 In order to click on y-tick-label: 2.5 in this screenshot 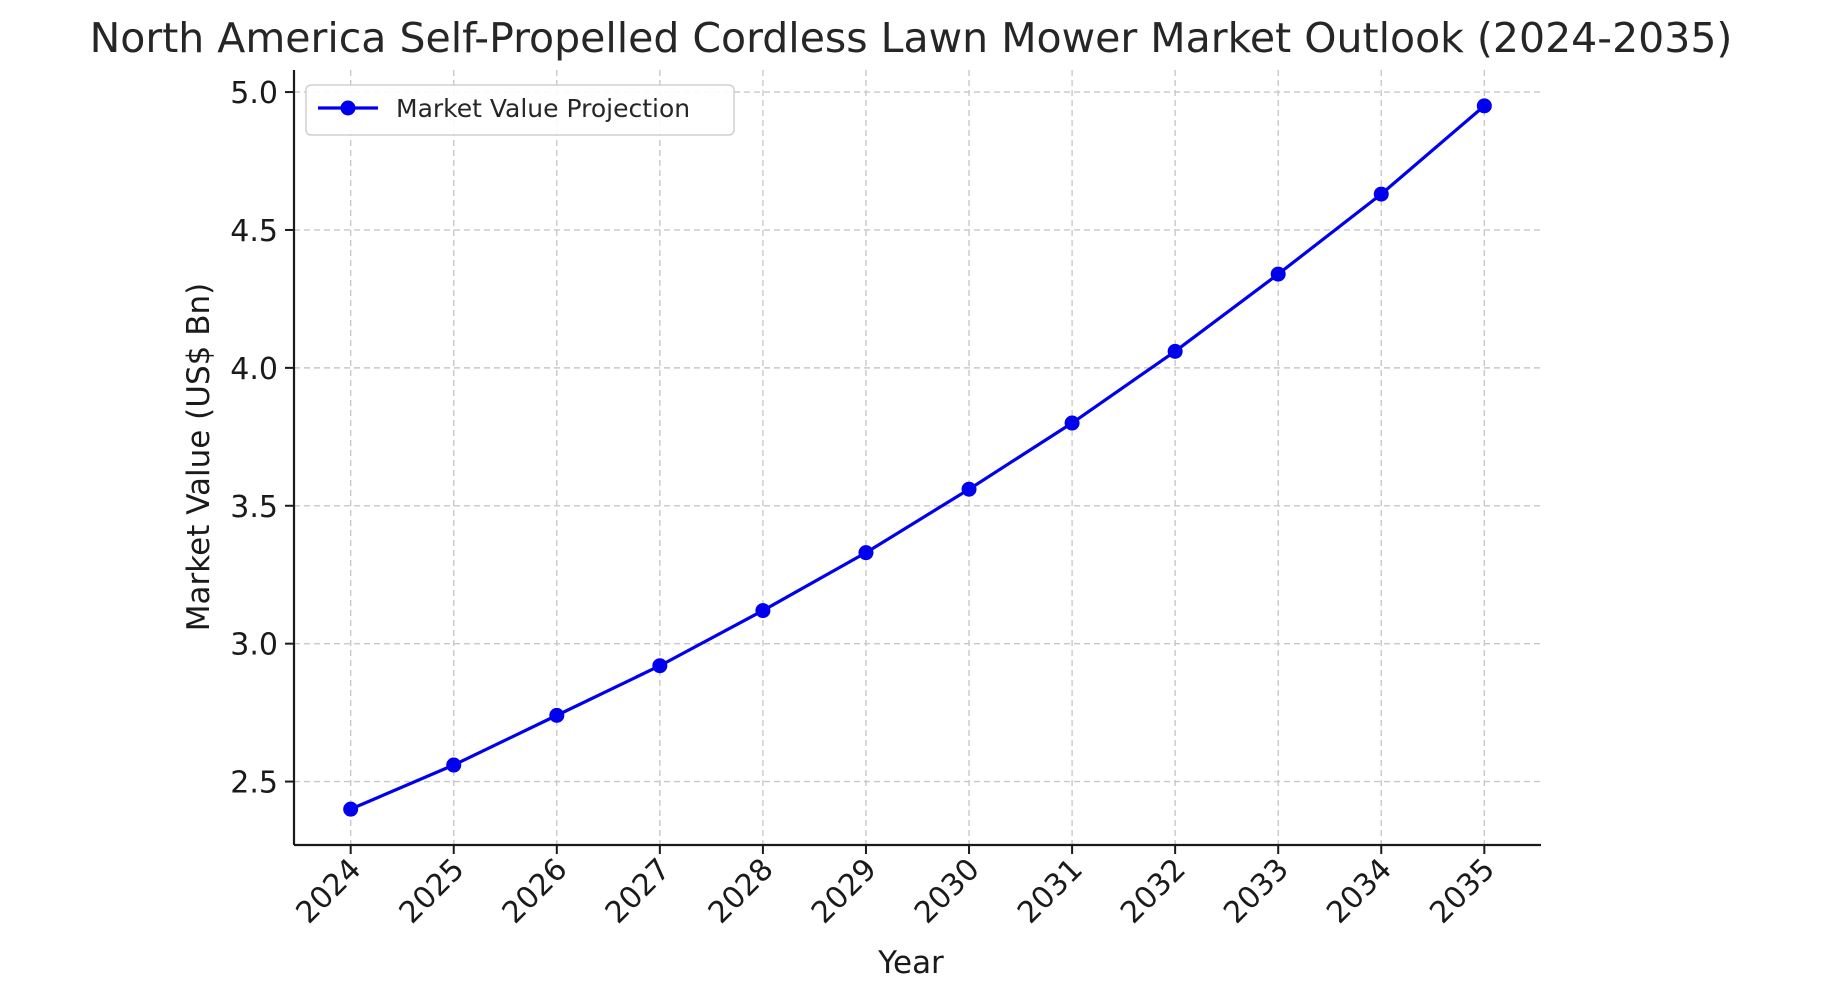, I will do `click(254, 783)`.